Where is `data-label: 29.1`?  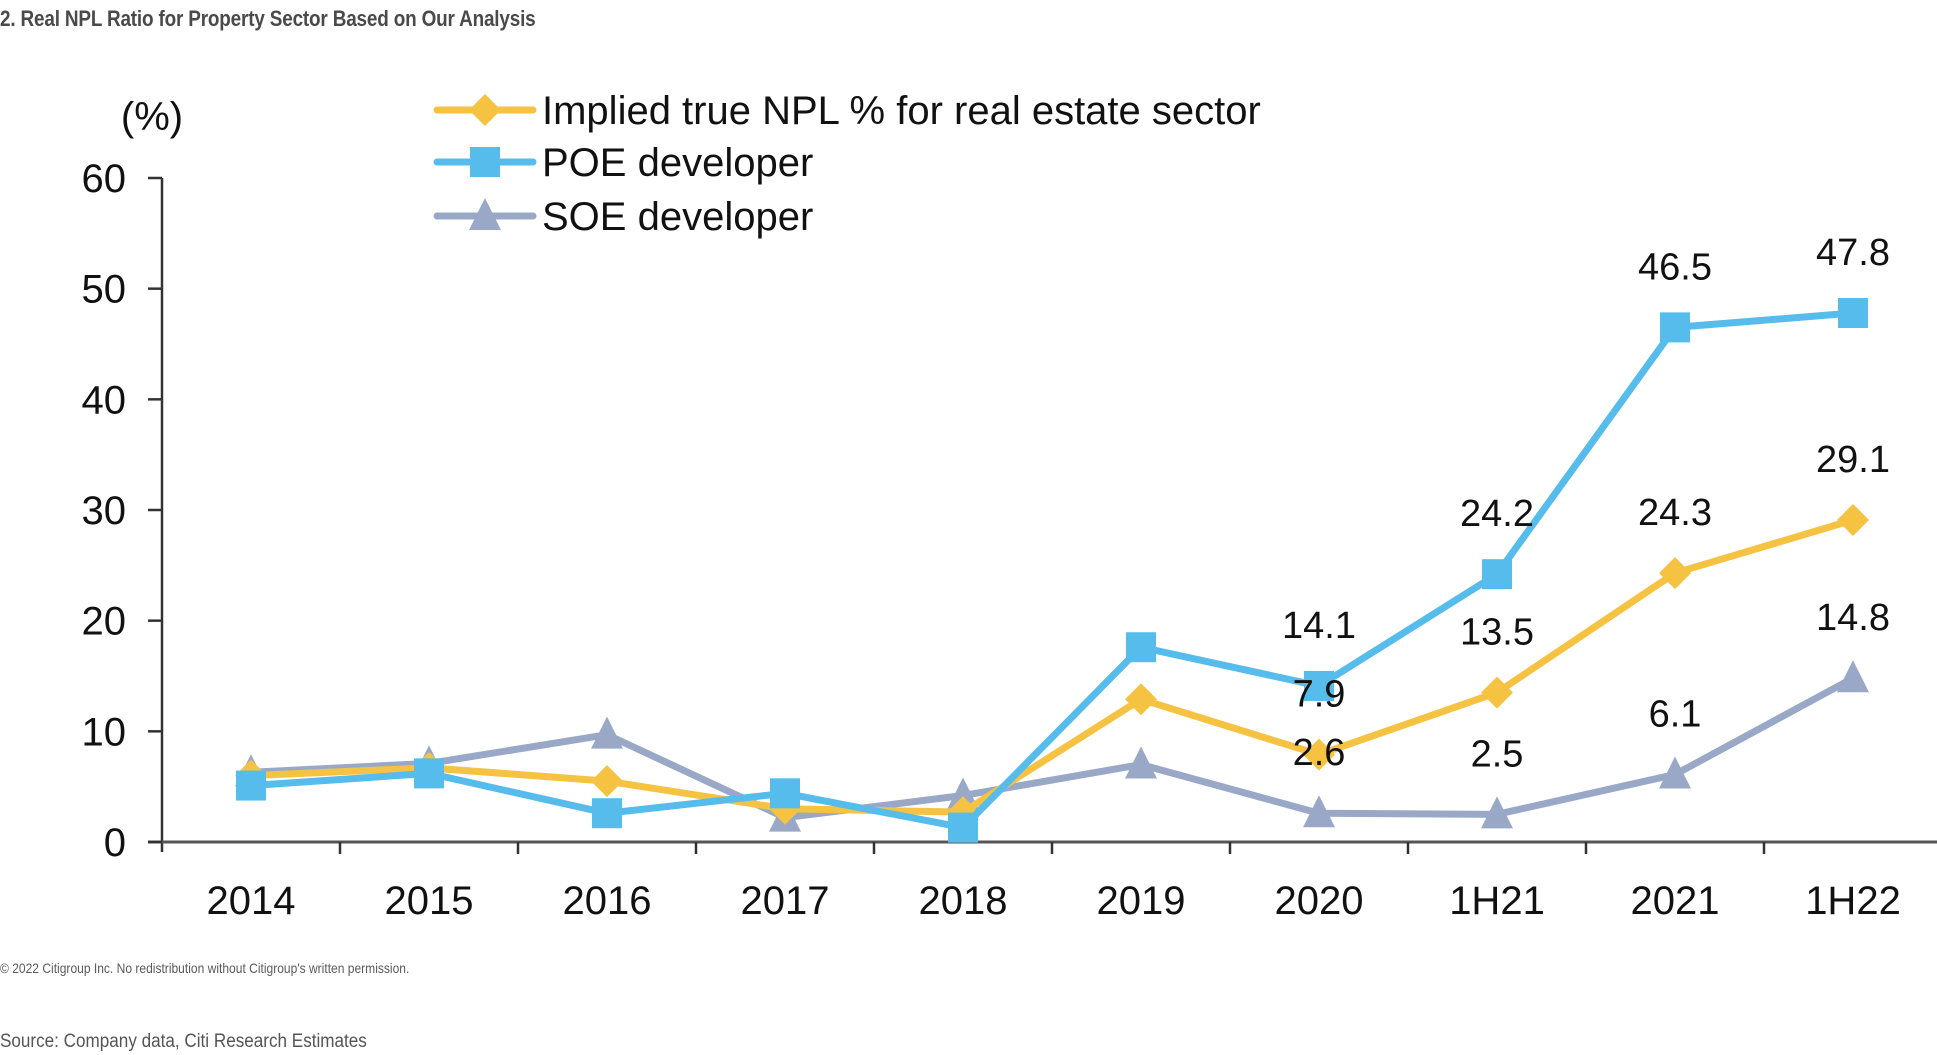
data-label: 29.1 is located at coordinates (1853, 460).